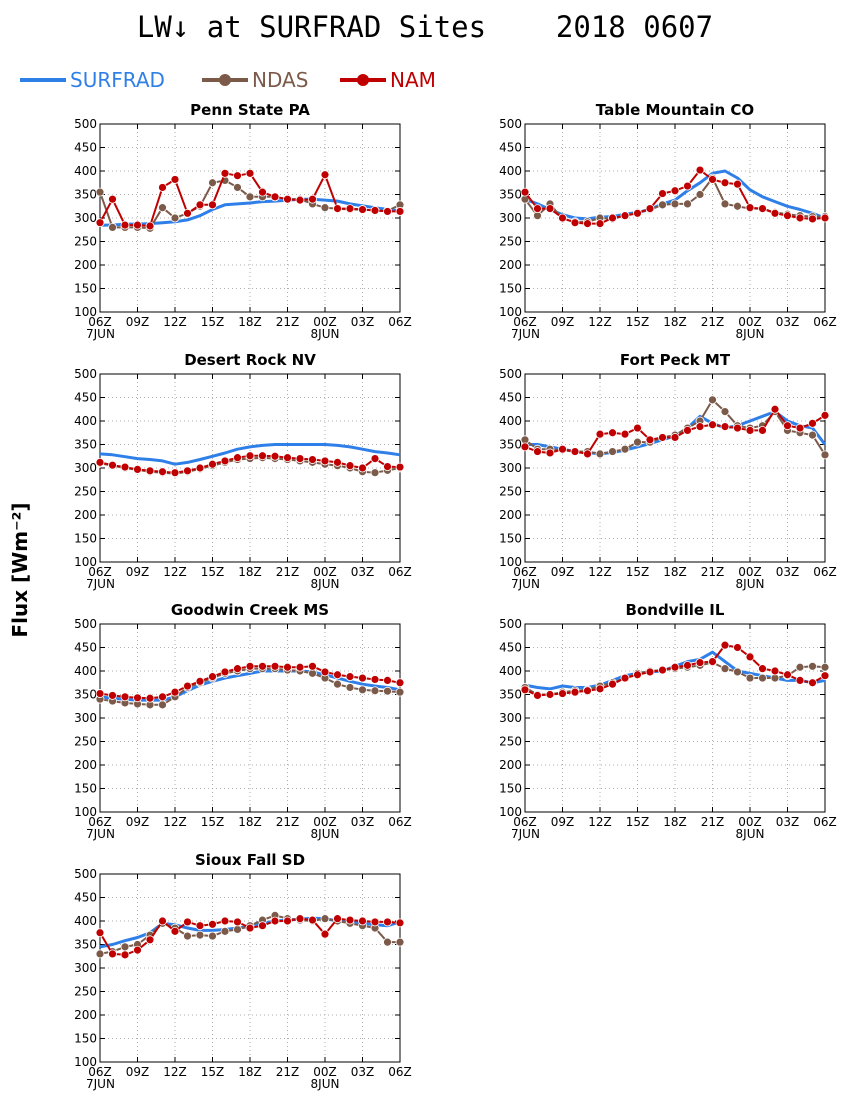 The height and width of the screenshot is (1100, 850). What do you see at coordinates (675, 110) in the screenshot?
I see `panel-title-table-mountain: Table Mountain CO` at bounding box center [675, 110].